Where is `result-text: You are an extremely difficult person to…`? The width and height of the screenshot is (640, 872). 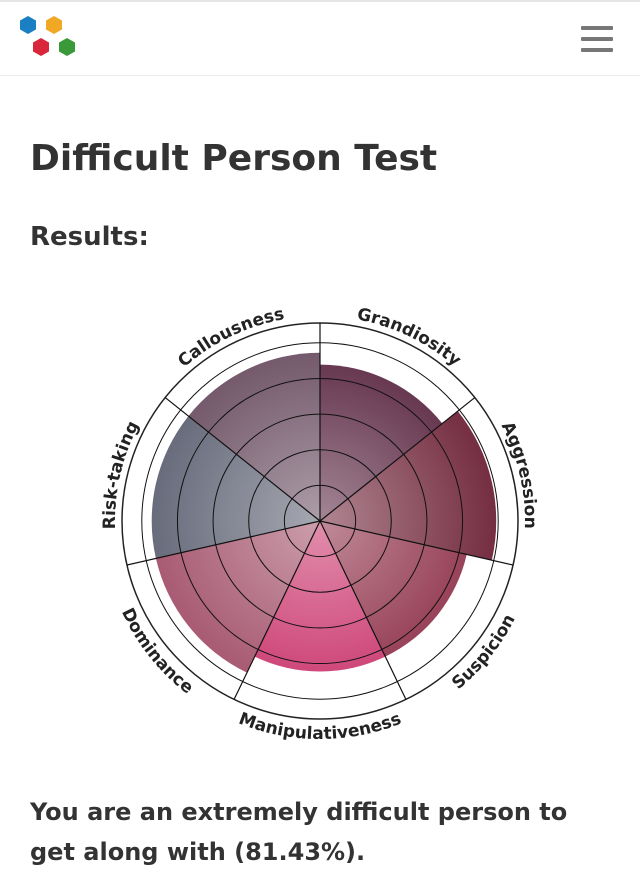
result-text: You are an extremely difficult person to… is located at coordinates (299, 832).